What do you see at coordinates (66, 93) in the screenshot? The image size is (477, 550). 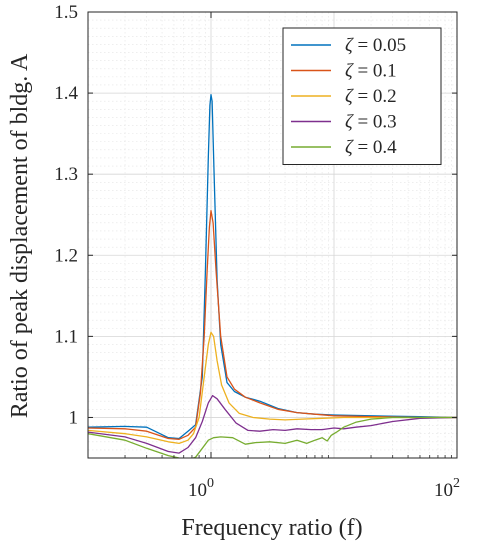 I see `y-tick-label: 1.4` at bounding box center [66, 93].